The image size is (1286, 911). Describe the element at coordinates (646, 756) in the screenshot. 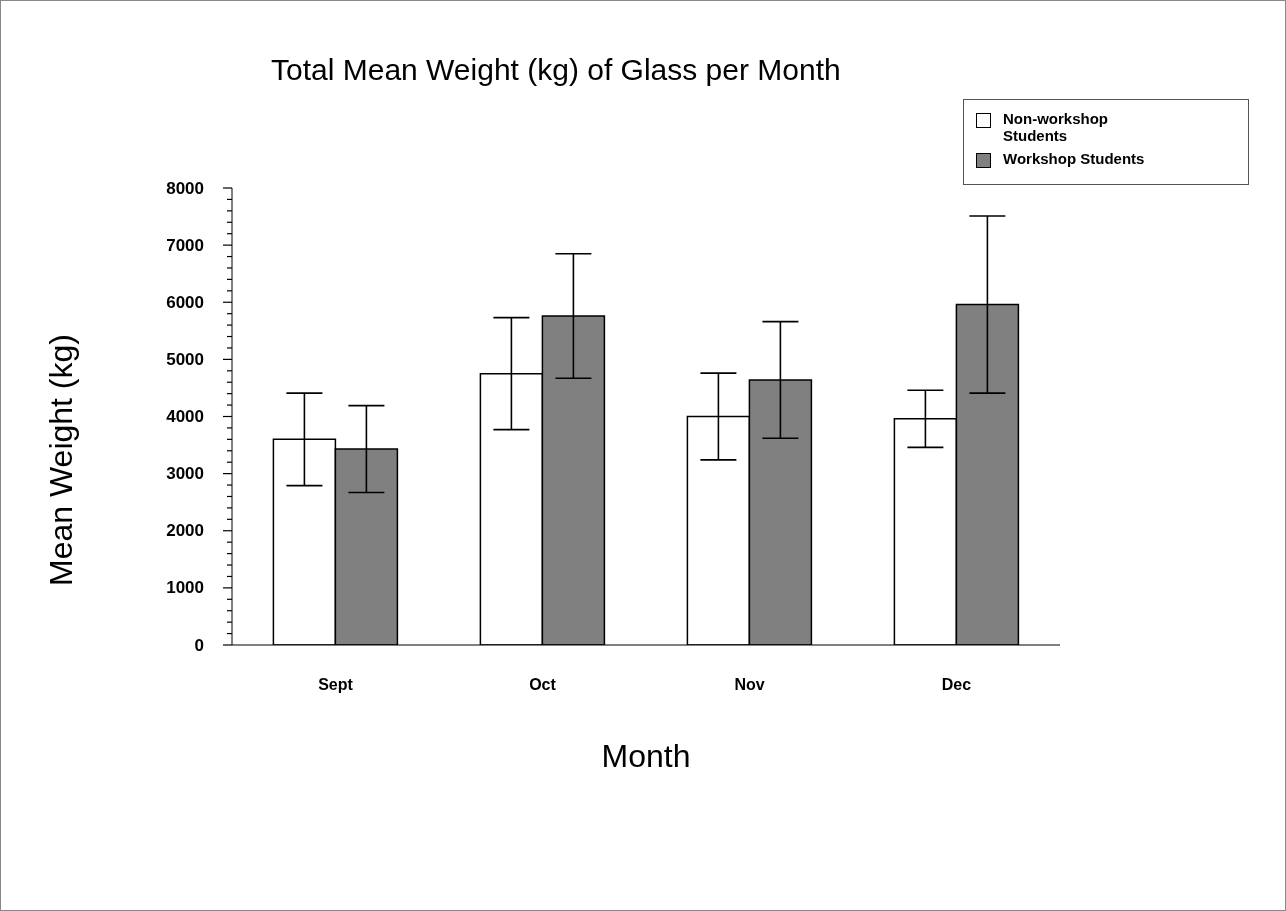

I see `x-axis-title: Month` at that location.